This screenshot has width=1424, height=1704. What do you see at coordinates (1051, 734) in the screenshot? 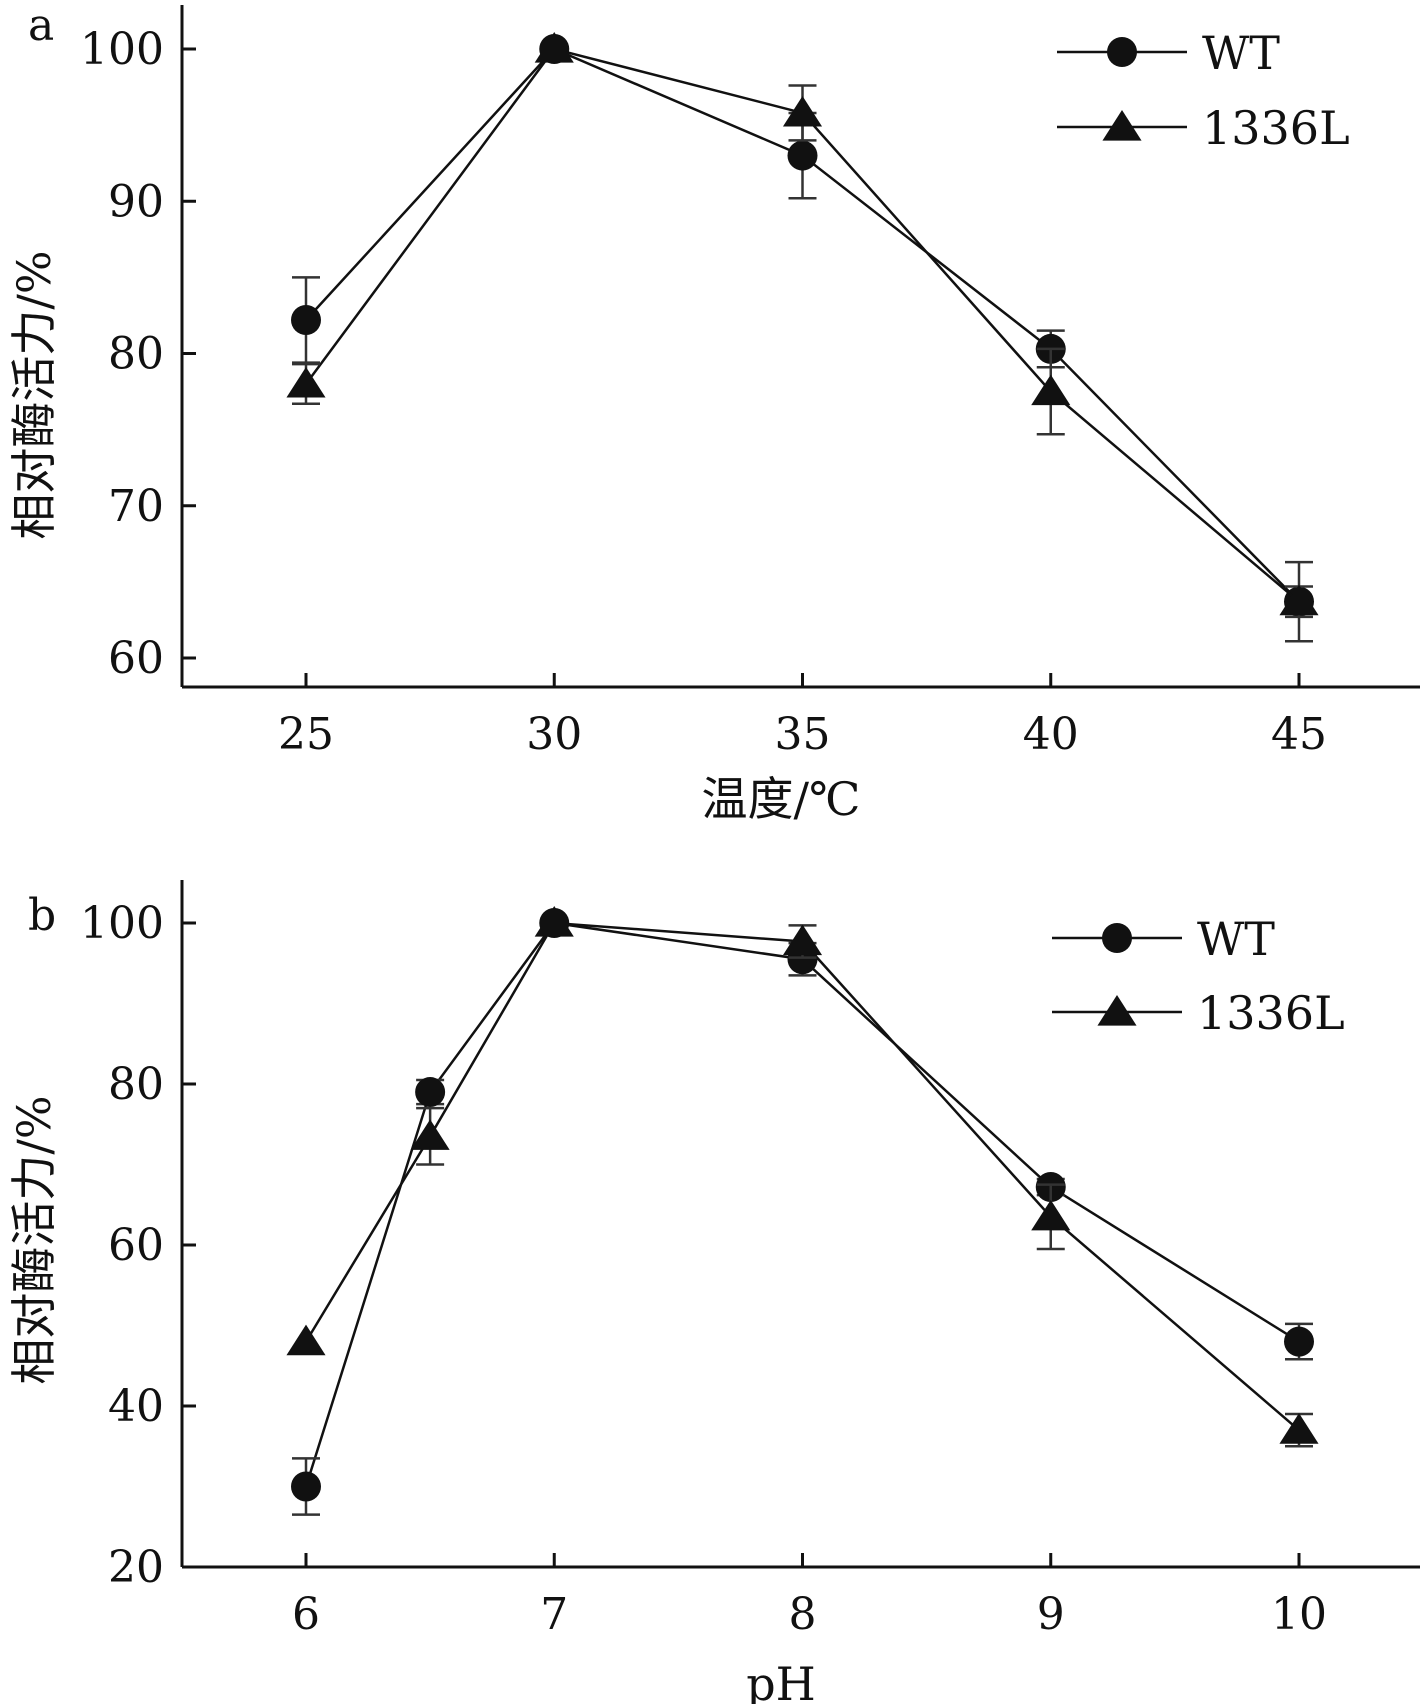
I see `x-tick-label: 40` at bounding box center [1051, 734].